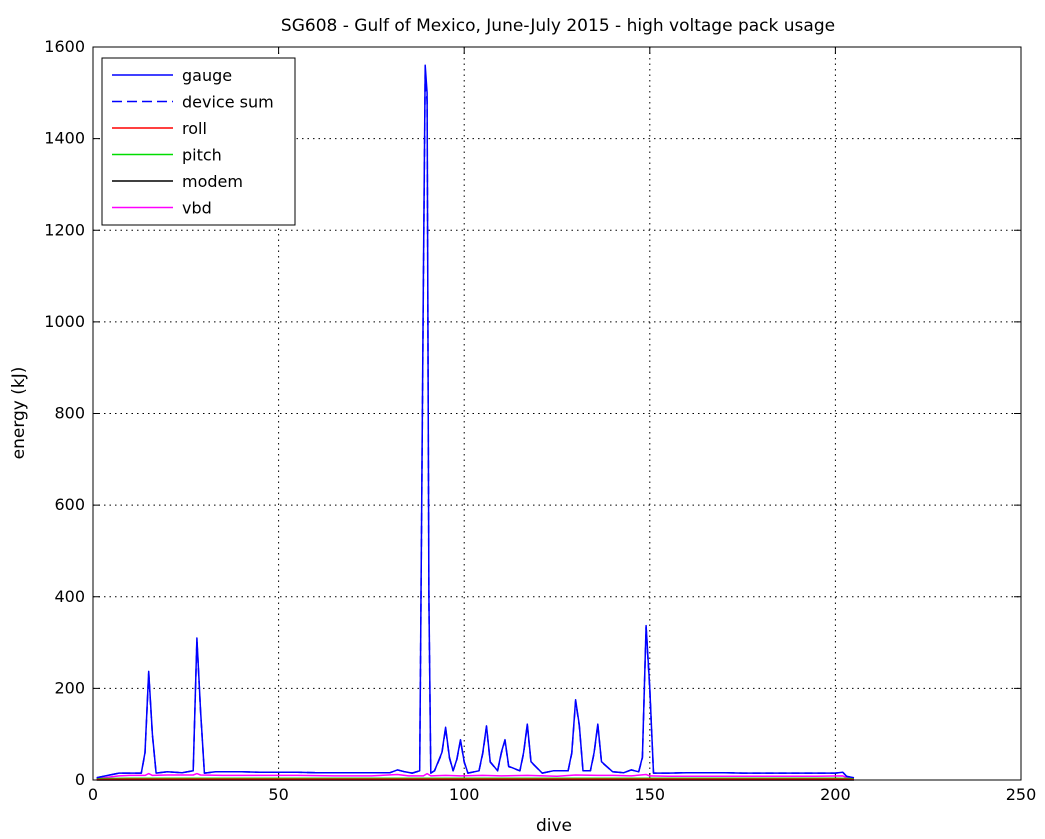 This screenshot has height=839, width=1045. What do you see at coordinates (64, 46) in the screenshot?
I see `y-tick-label: 1600` at bounding box center [64, 46].